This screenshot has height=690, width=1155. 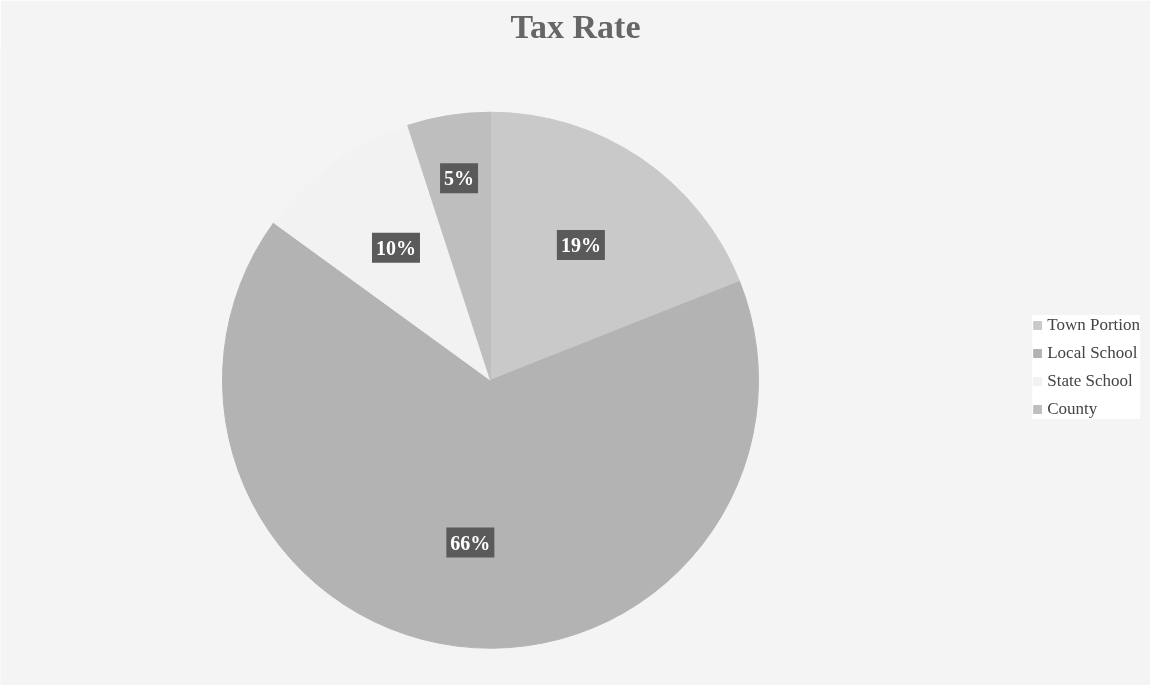 I want to click on data-label: 5%, so click(x=459, y=178).